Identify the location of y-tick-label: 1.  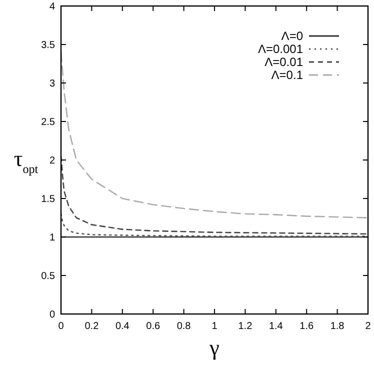
(52, 238).